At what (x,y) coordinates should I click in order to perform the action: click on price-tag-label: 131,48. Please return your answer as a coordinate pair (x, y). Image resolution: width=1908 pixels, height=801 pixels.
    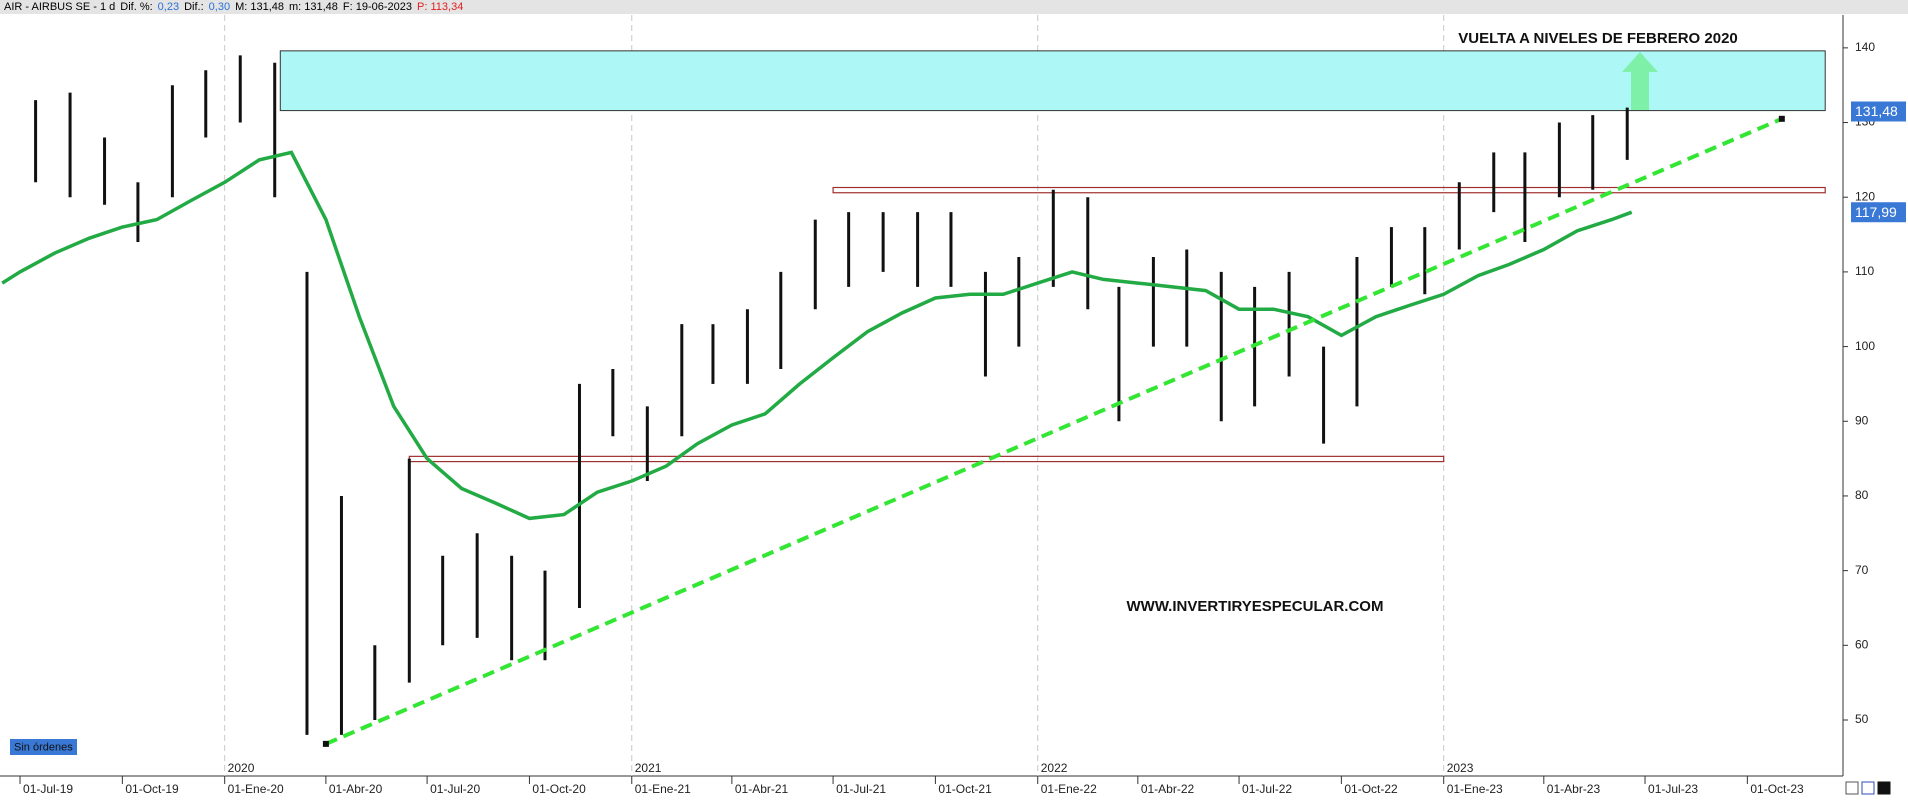
    Looking at the image, I should click on (1876, 111).